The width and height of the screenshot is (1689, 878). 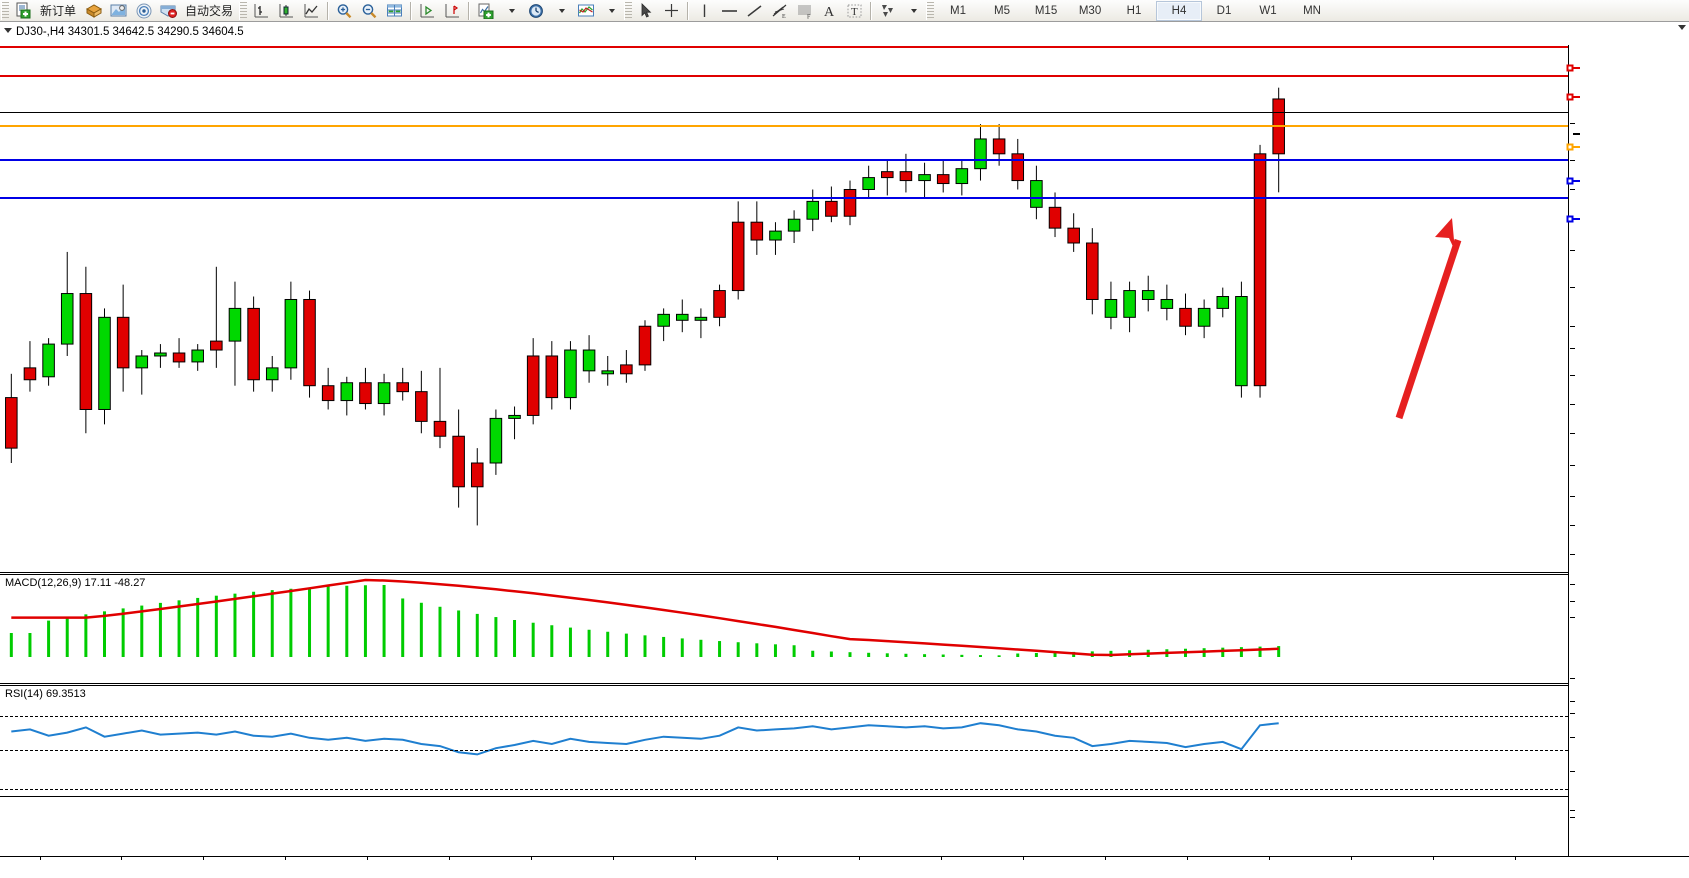 What do you see at coordinates (729, 11) in the screenshot?
I see `horizontal-line-icon` at bounding box center [729, 11].